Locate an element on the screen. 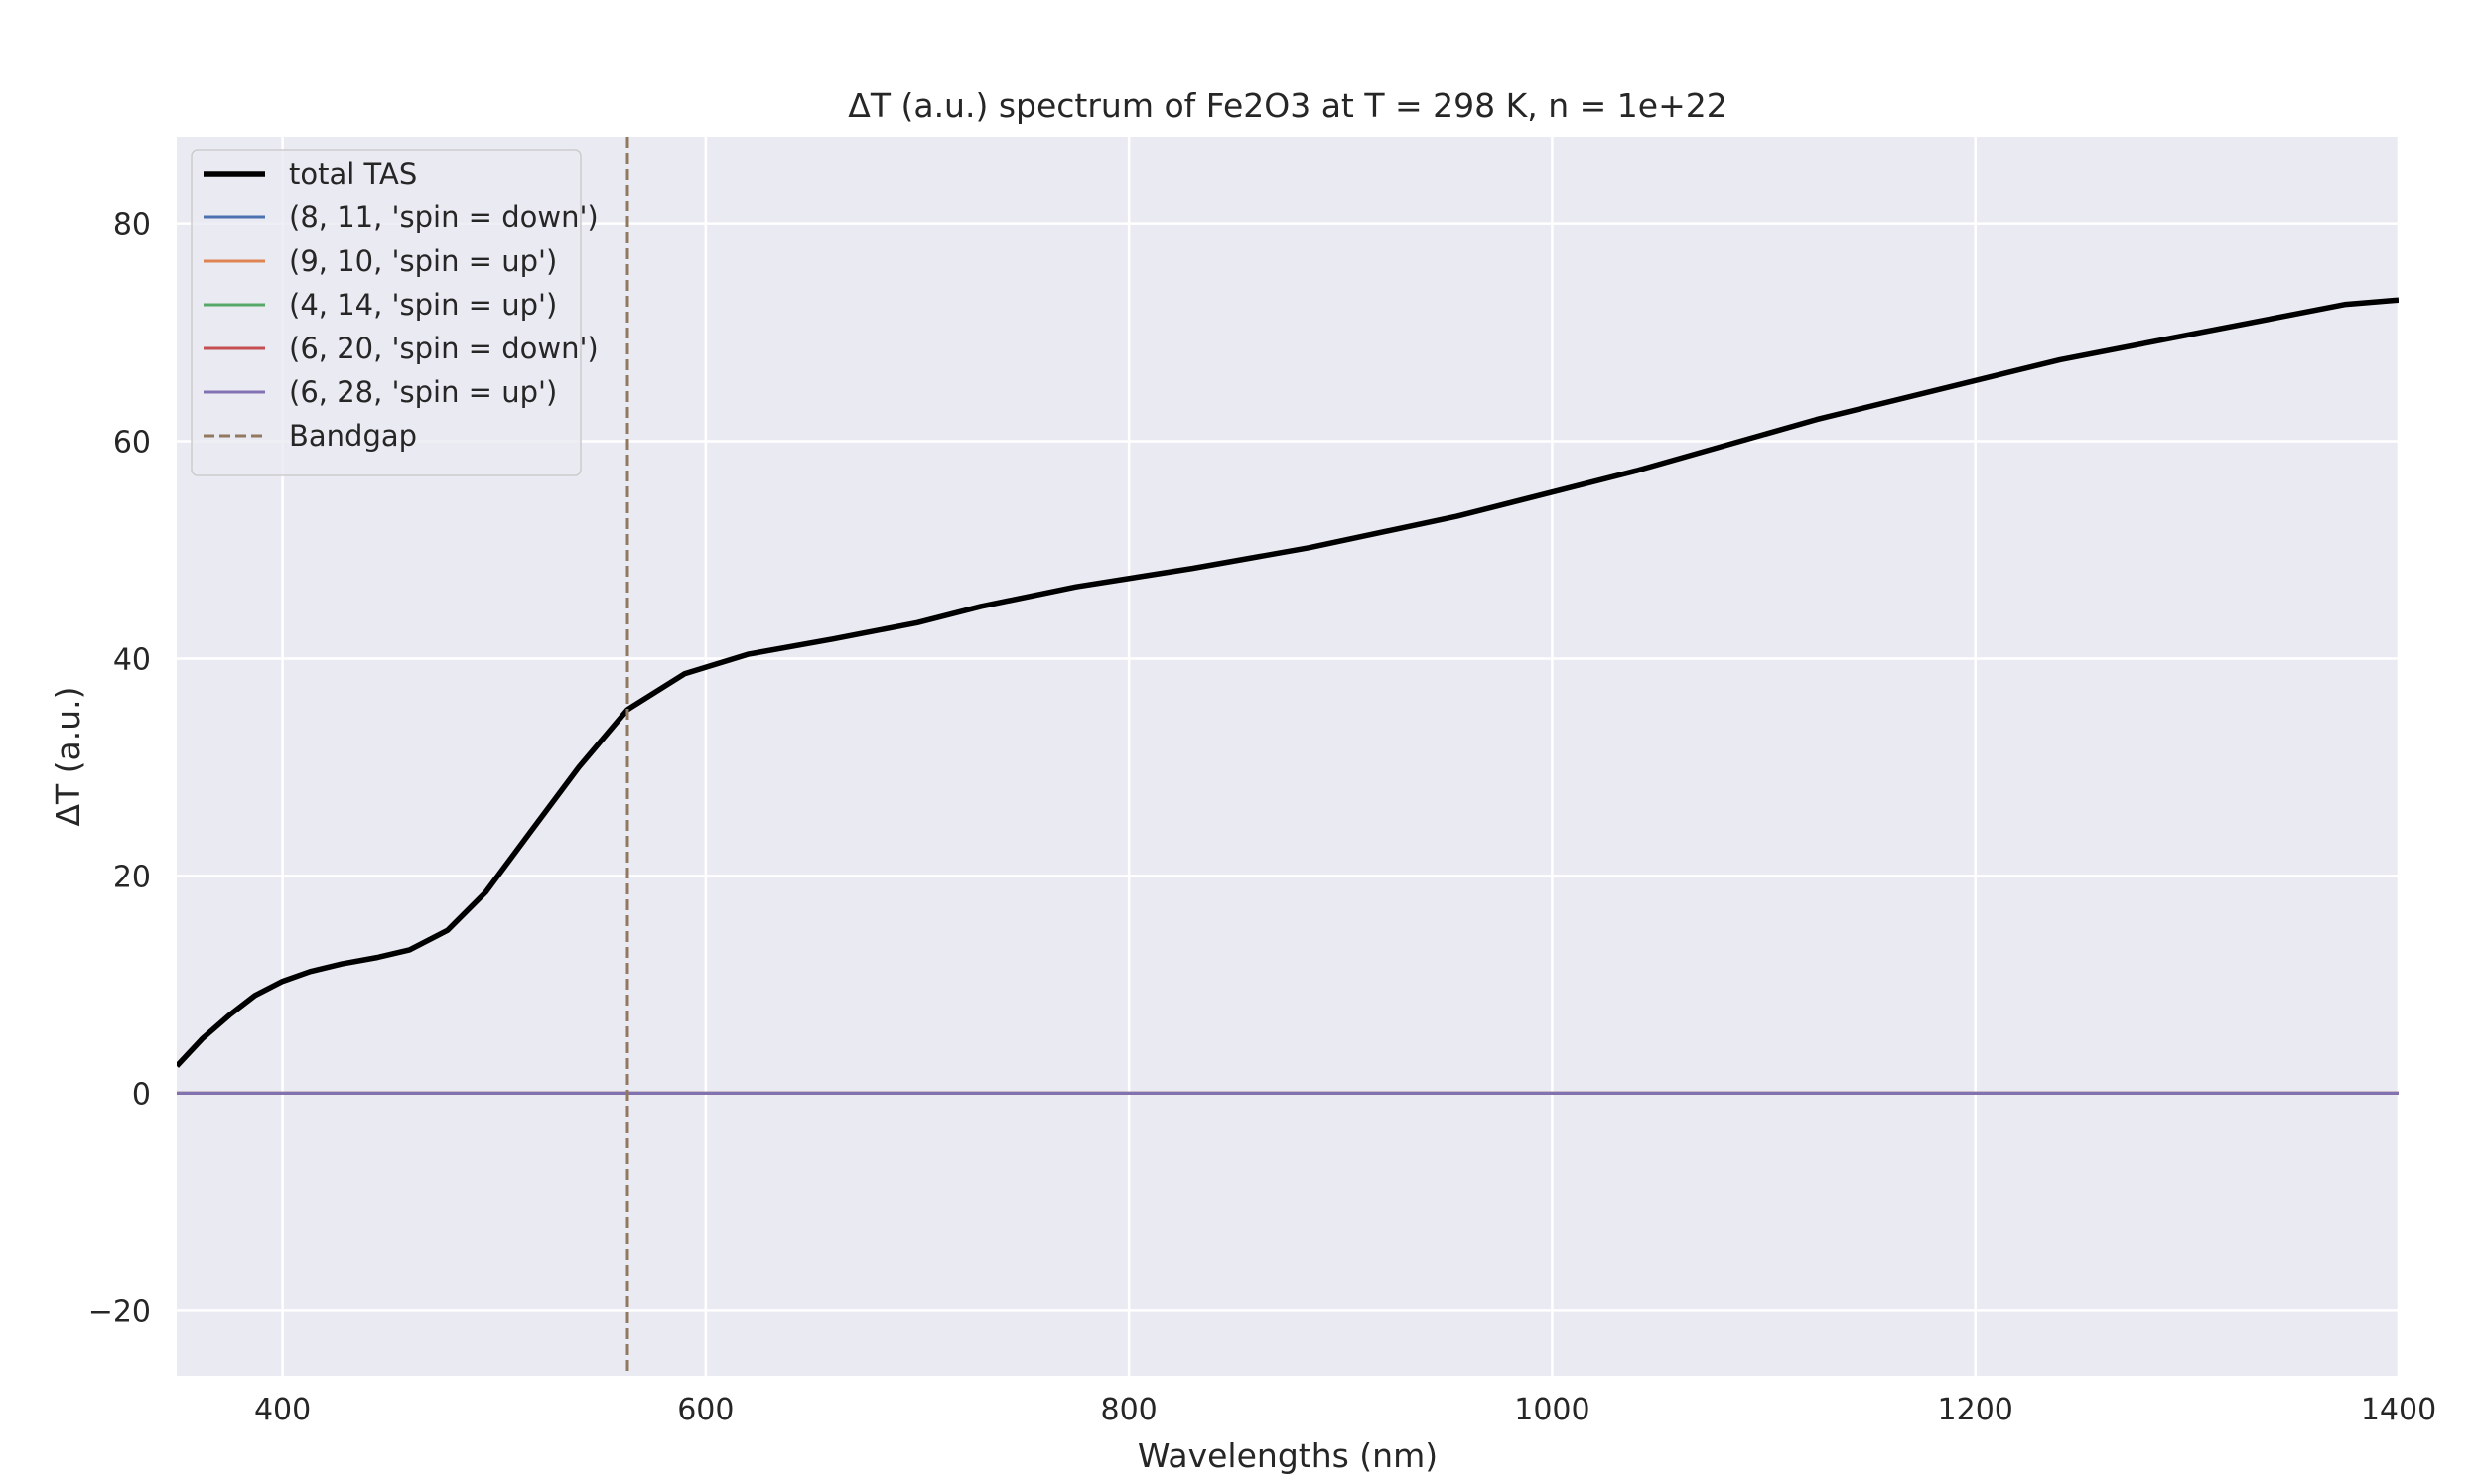  legend-box is located at coordinates (386, 312).